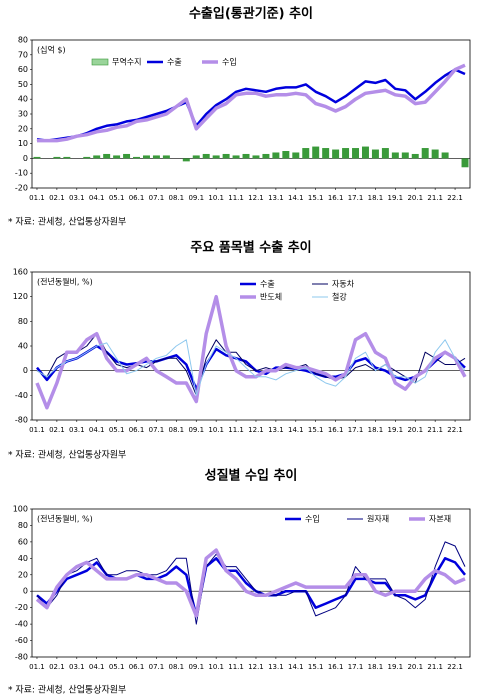  Describe the element at coordinates (376, 198) in the screenshot. I see `x-tick-label: 18.1` at that location.